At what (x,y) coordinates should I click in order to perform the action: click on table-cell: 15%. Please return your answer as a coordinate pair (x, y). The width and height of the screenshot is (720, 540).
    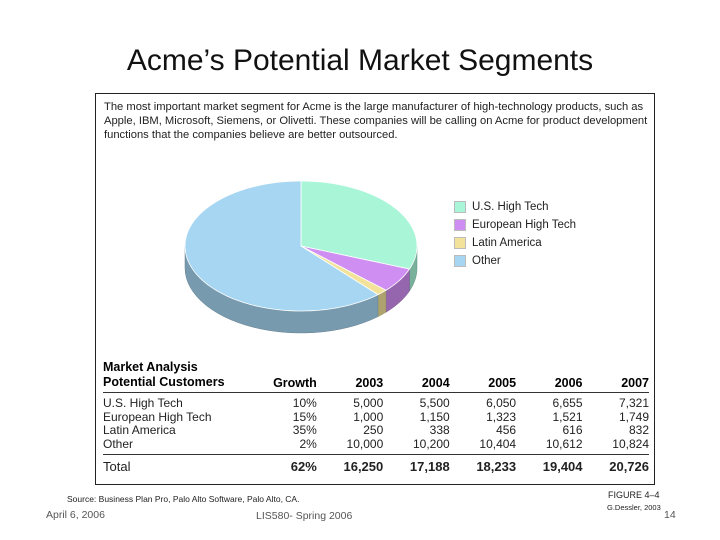
    Looking at the image, I should click on (304, 416).